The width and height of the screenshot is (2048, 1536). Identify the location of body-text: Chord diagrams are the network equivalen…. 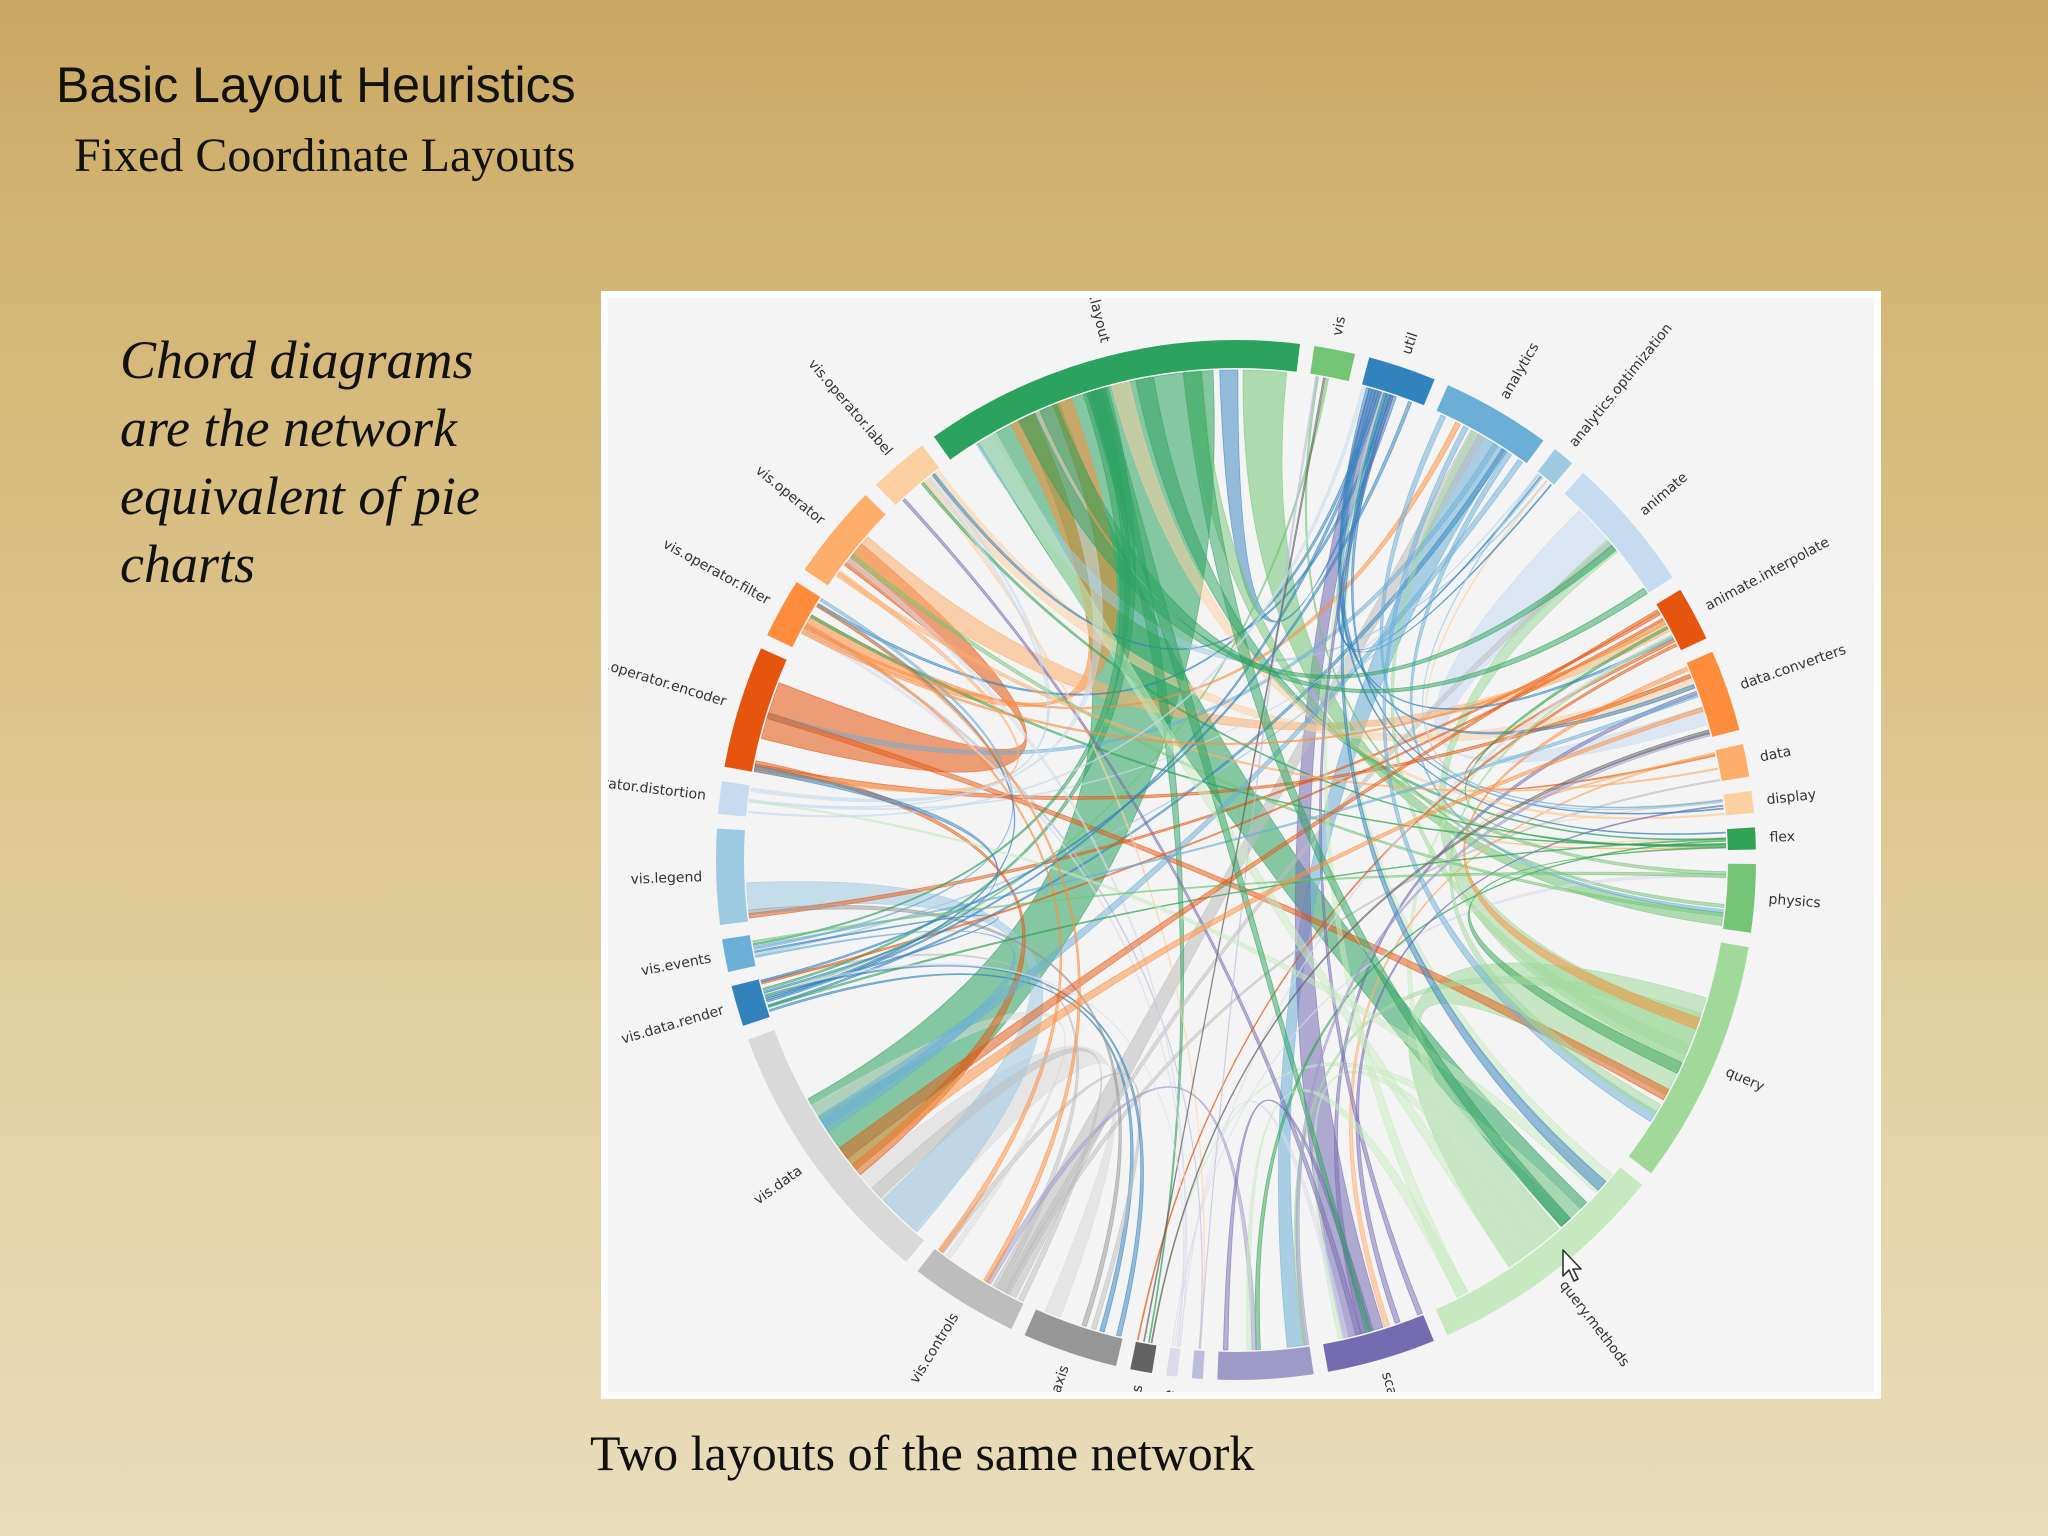
(300, 462).